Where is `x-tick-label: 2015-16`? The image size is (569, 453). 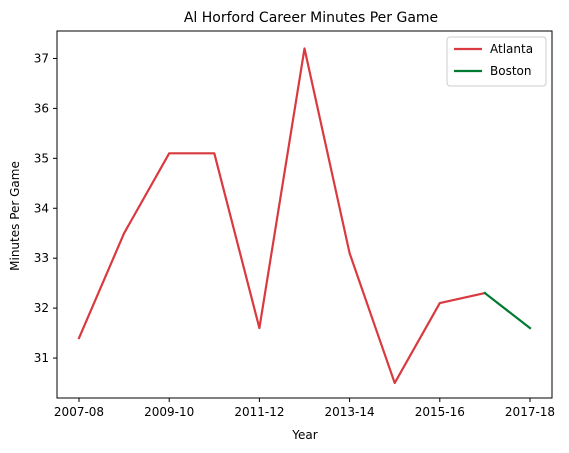 x-tick-label: 2015-16 is located at coordinates (440, 412).